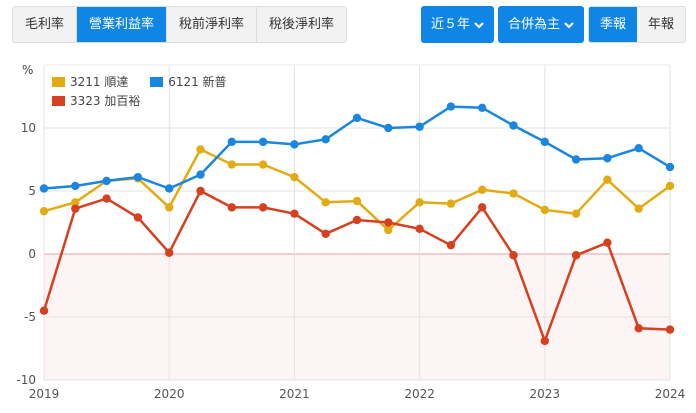 The width and height of the screenshot is (696, 413). I want to click on y-tick-label: 5, so click(32, 191).